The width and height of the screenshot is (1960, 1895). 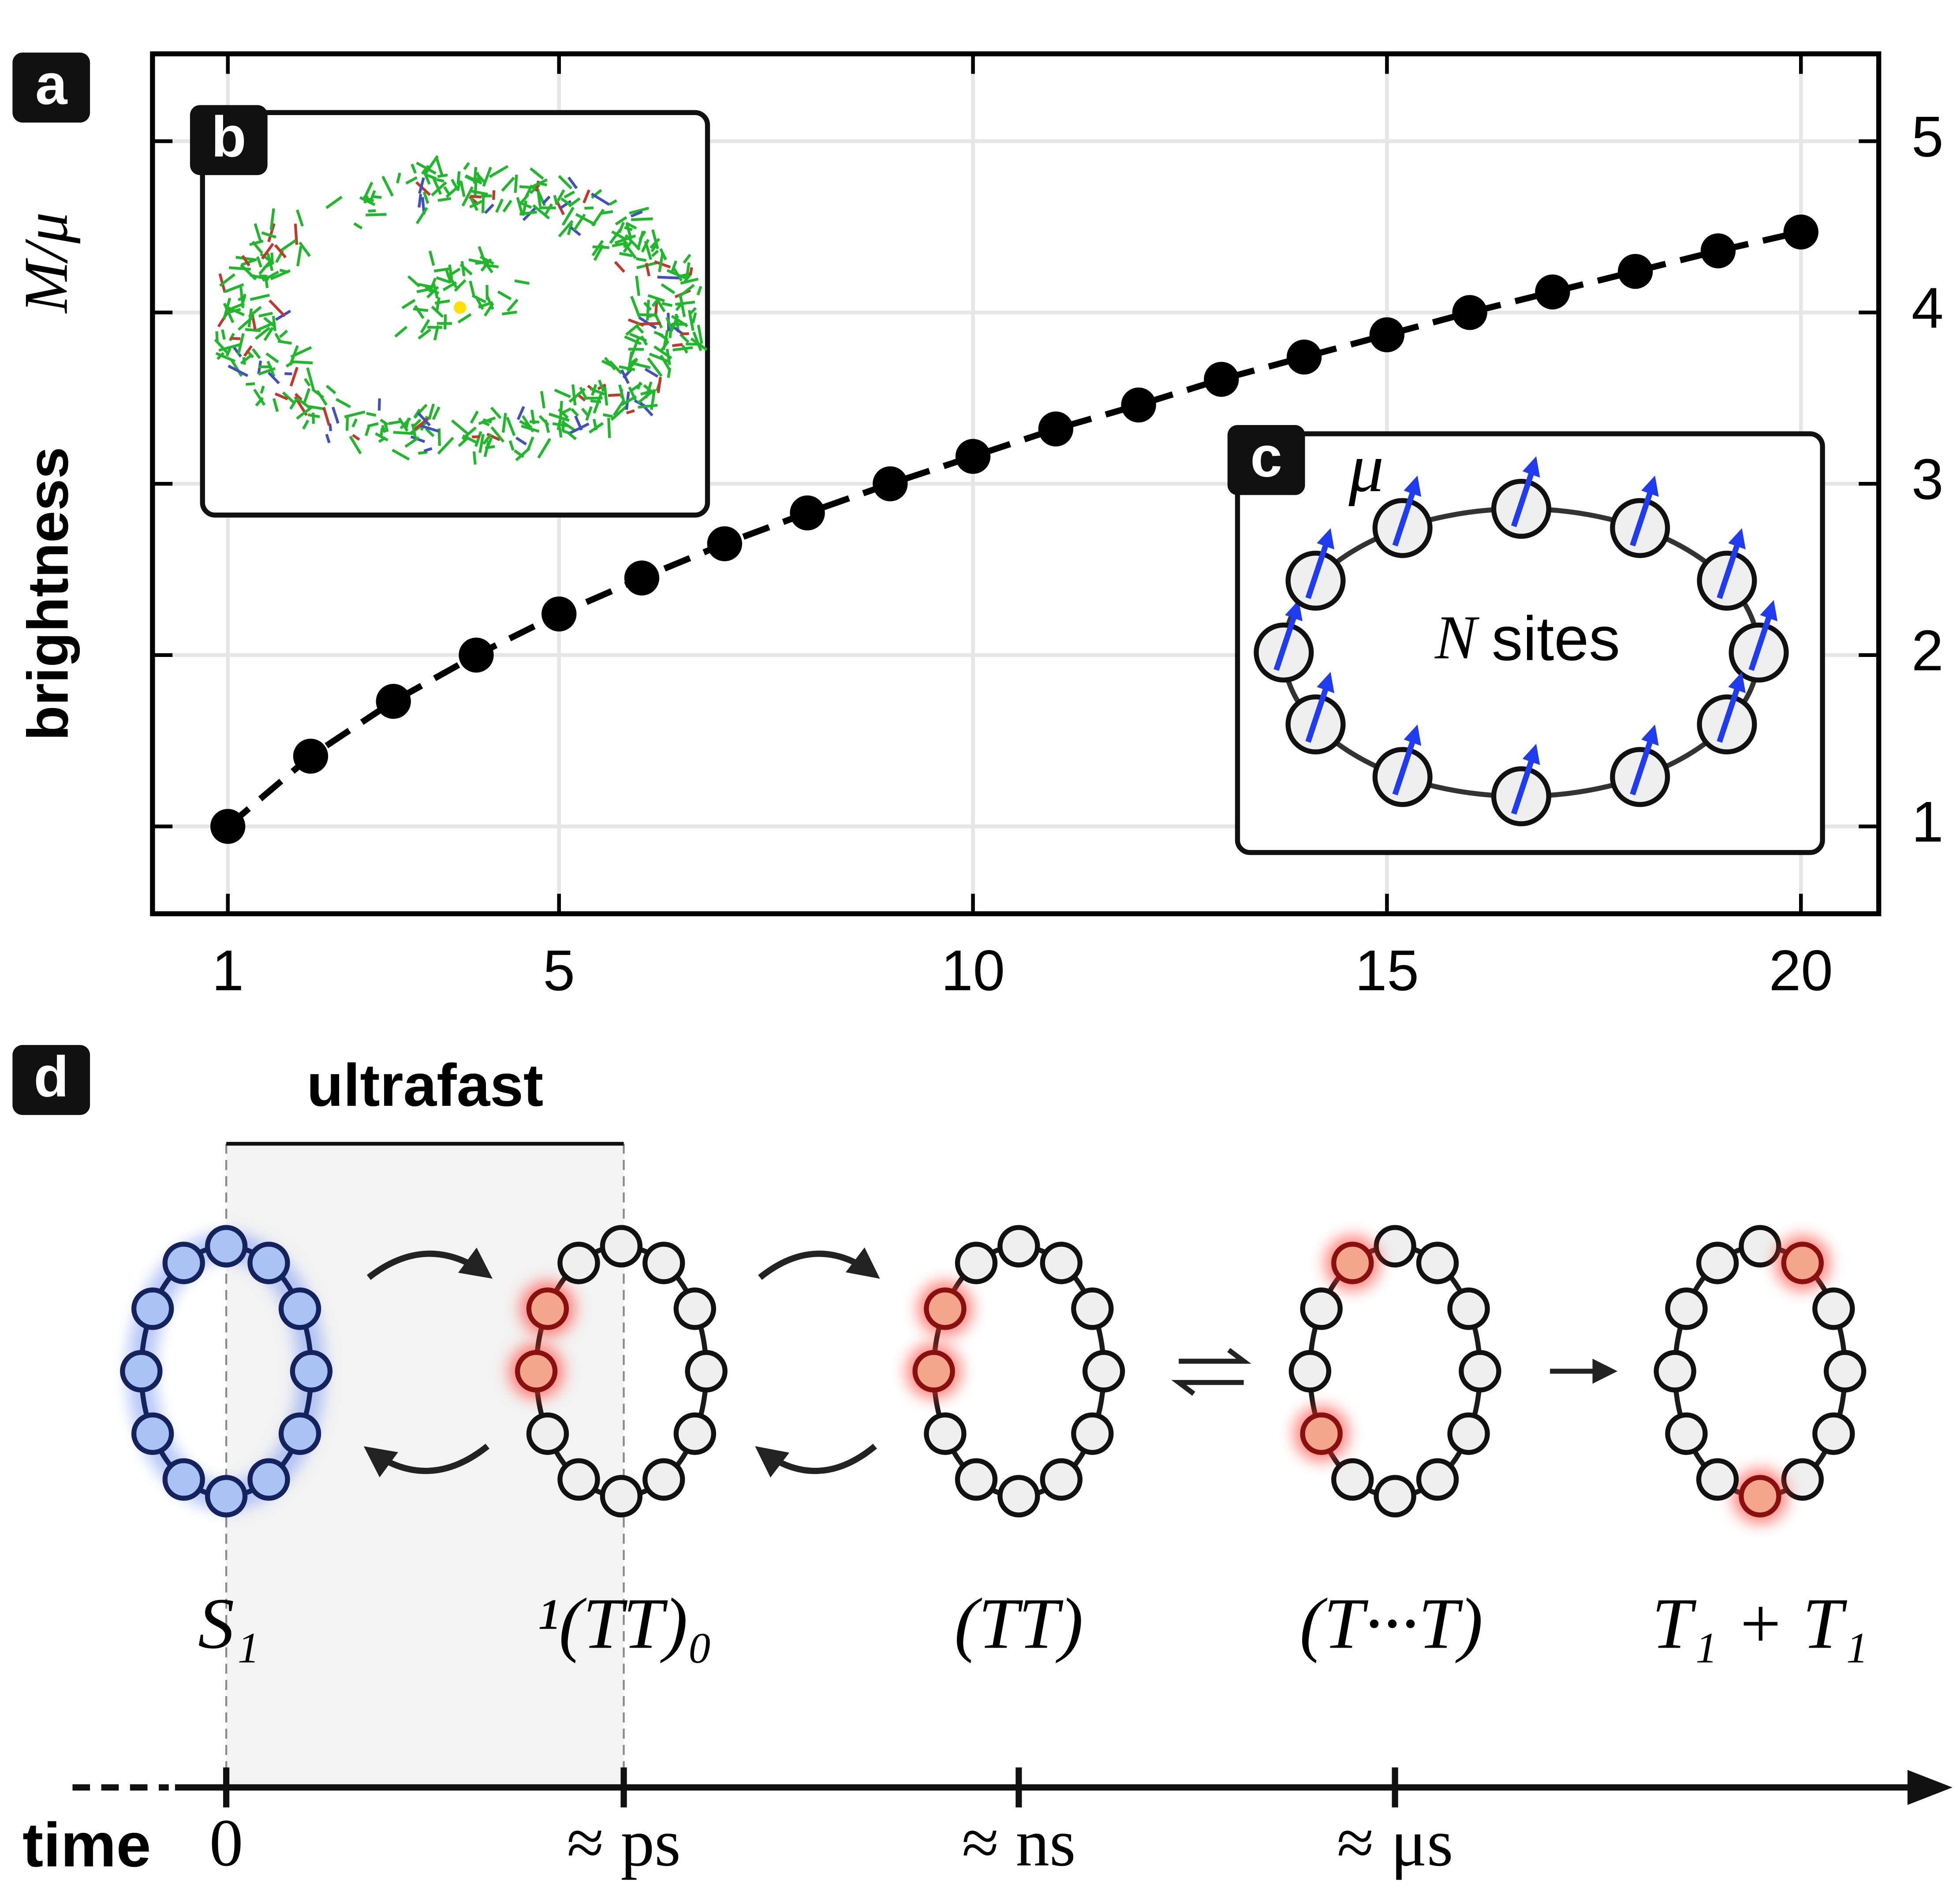 What do you see at coordinates (1927, 822) in the screenshot?
I see `y-tick-label: 1` at bounding box center [1927, 822].